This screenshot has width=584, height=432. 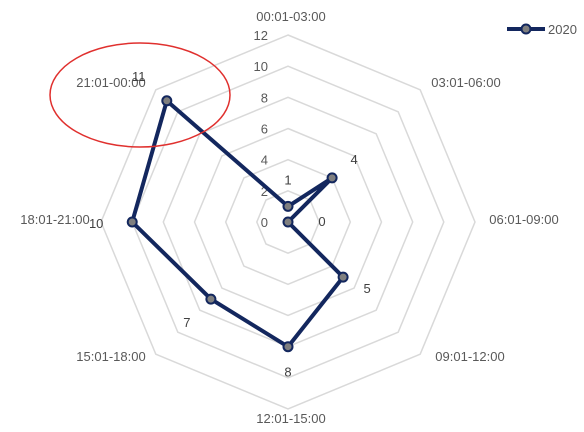 I want to click on tick-label-10: 10, so click(x=261, y=66).